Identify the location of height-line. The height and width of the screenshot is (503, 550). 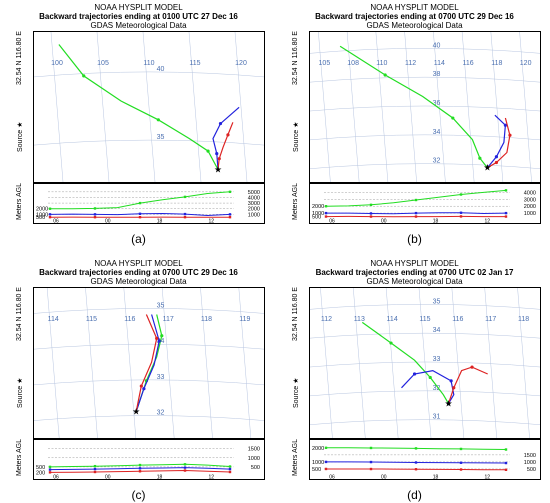
(416, 198).